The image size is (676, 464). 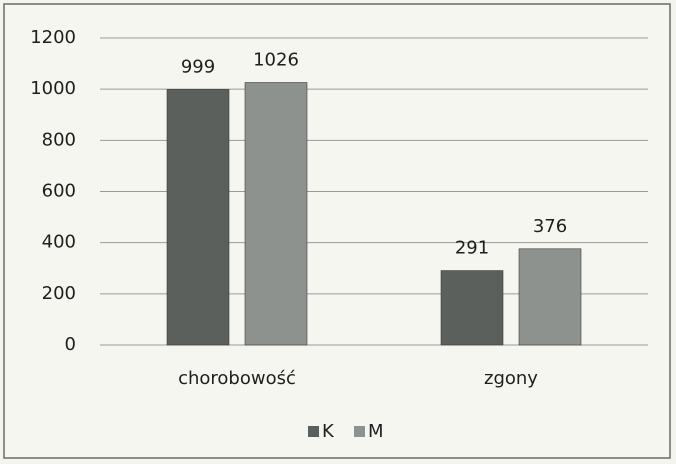 I want to click on data-label: 291, so click(x=472, y=248).